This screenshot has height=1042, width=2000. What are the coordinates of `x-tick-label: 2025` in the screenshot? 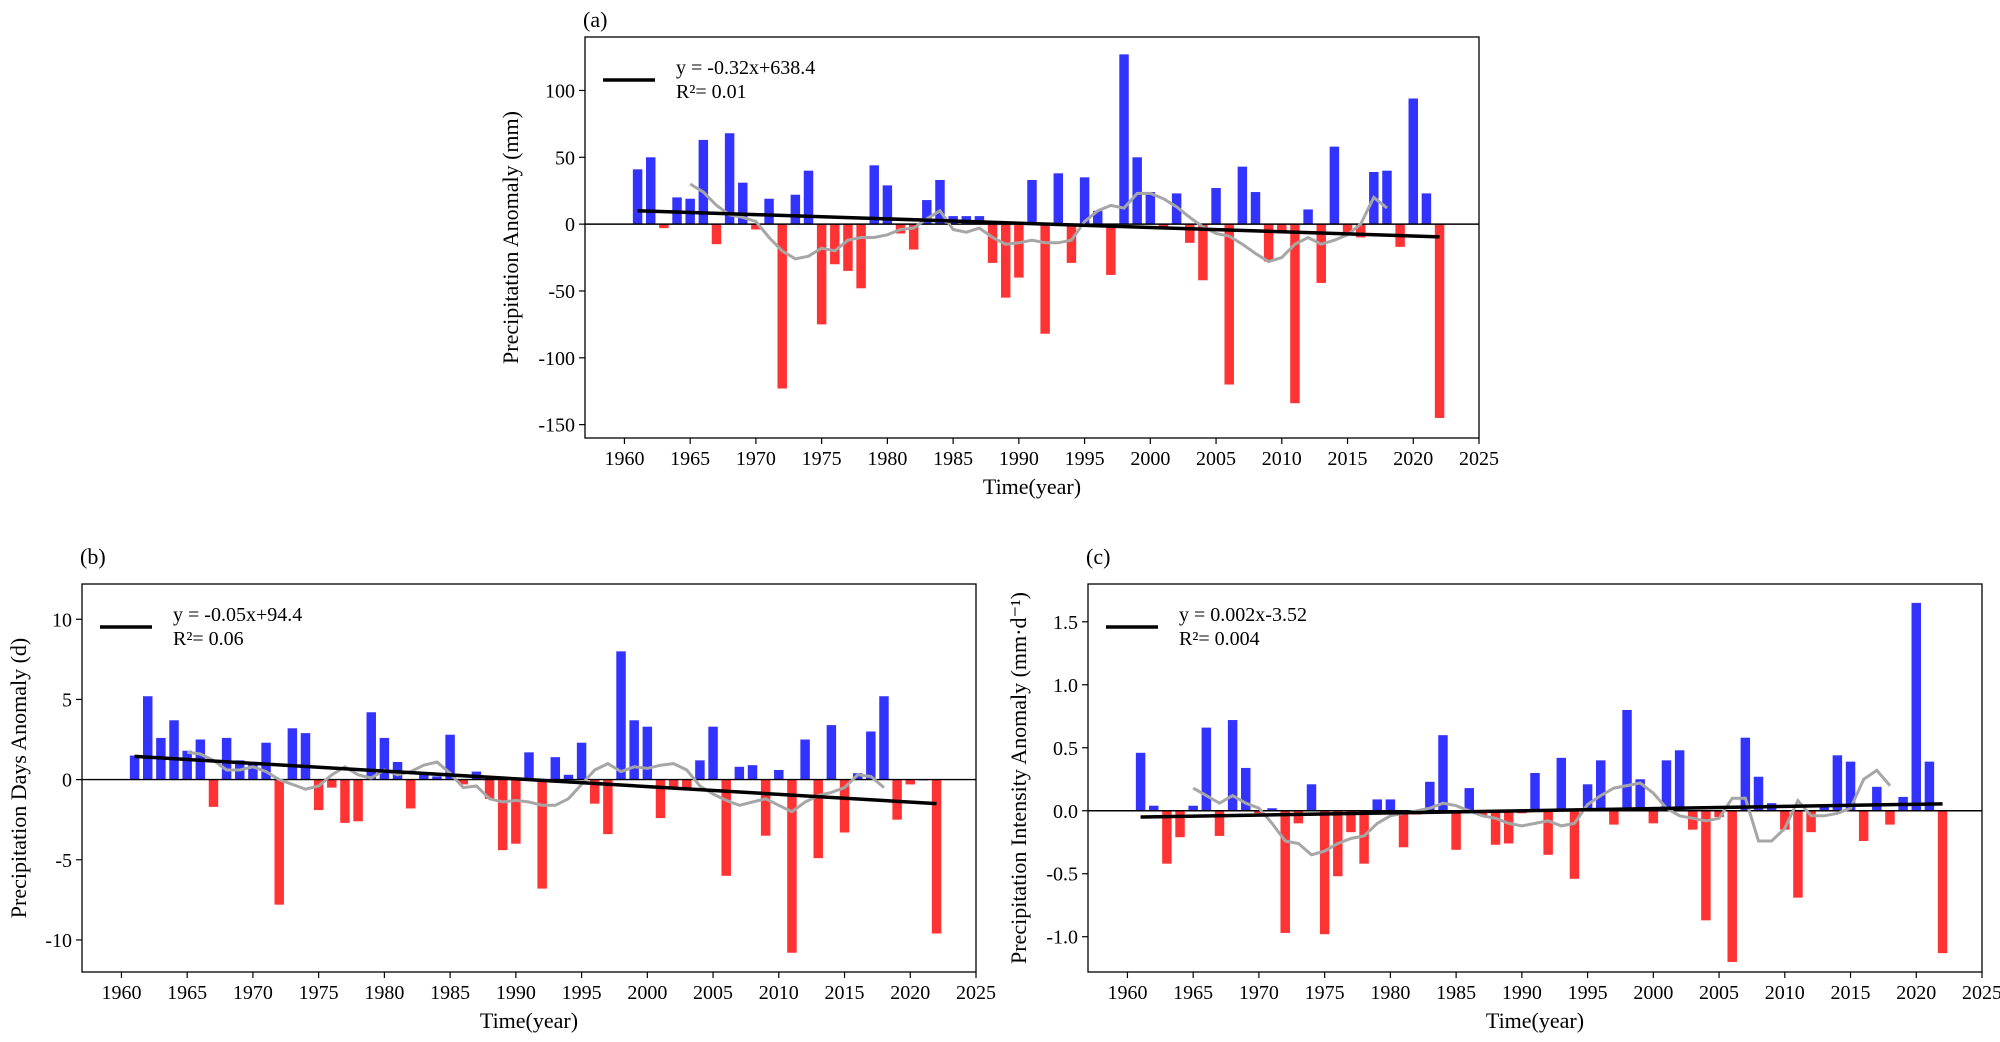 It's located at (1479, 459).